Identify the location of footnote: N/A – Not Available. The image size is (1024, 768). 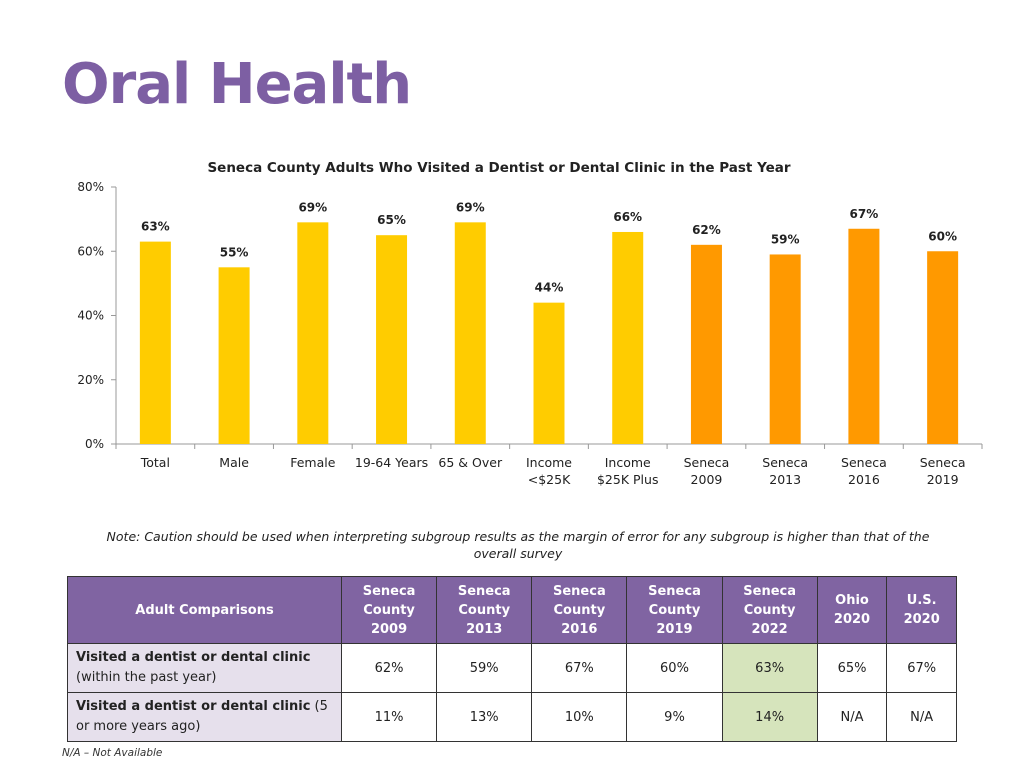
(112, 753).